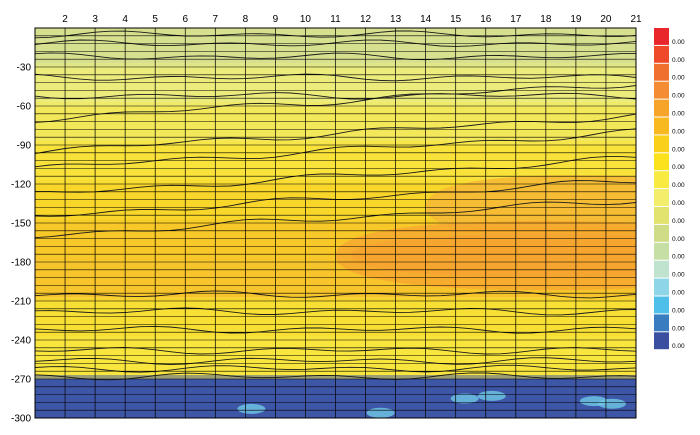  I want to click on x-tick-label: 8, so click(246, 19).